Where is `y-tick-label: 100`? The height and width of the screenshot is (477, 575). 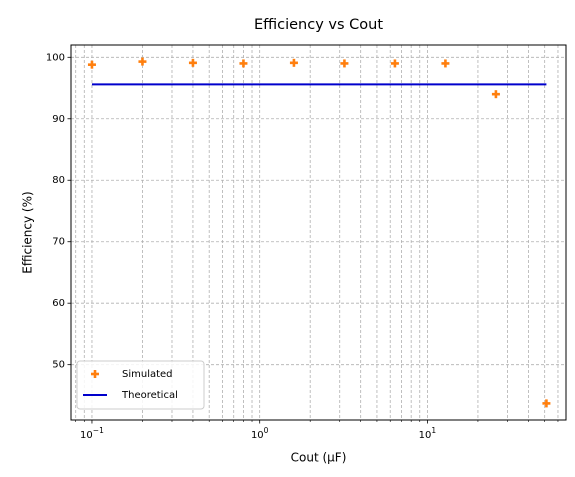
y-tick-label: 100 is located at coordinates (55, 57).